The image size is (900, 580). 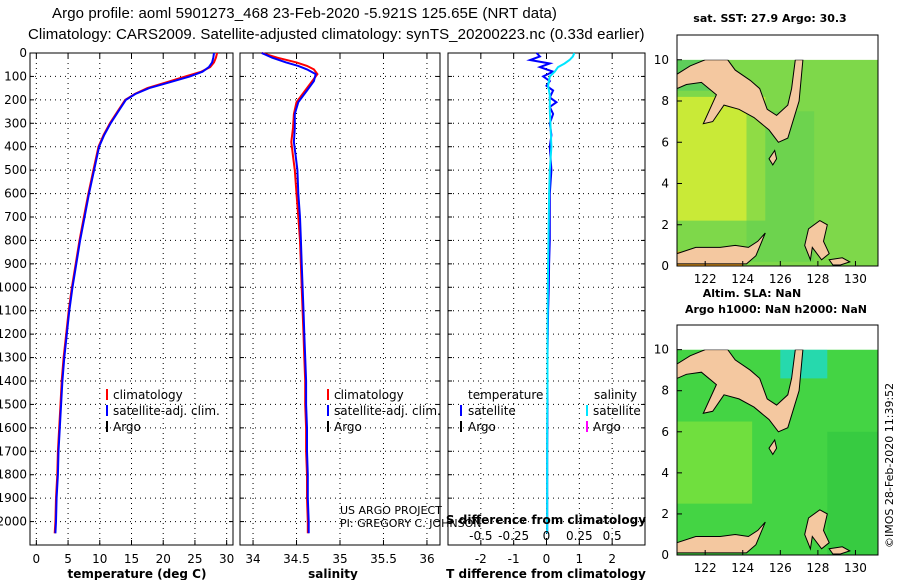 What do you see at coordinates (665, 225) in the screenshot?
I see `map-sst-ytick-label: 2` at bounding box center [665, 225].